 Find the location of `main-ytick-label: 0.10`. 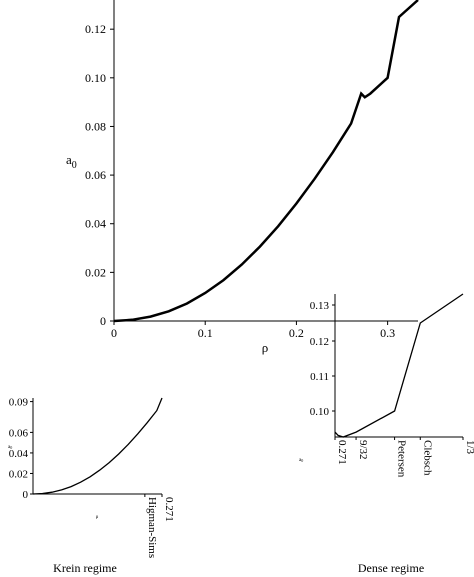

main-ytick-label: 0.10 is located at coordinates (95, 78).